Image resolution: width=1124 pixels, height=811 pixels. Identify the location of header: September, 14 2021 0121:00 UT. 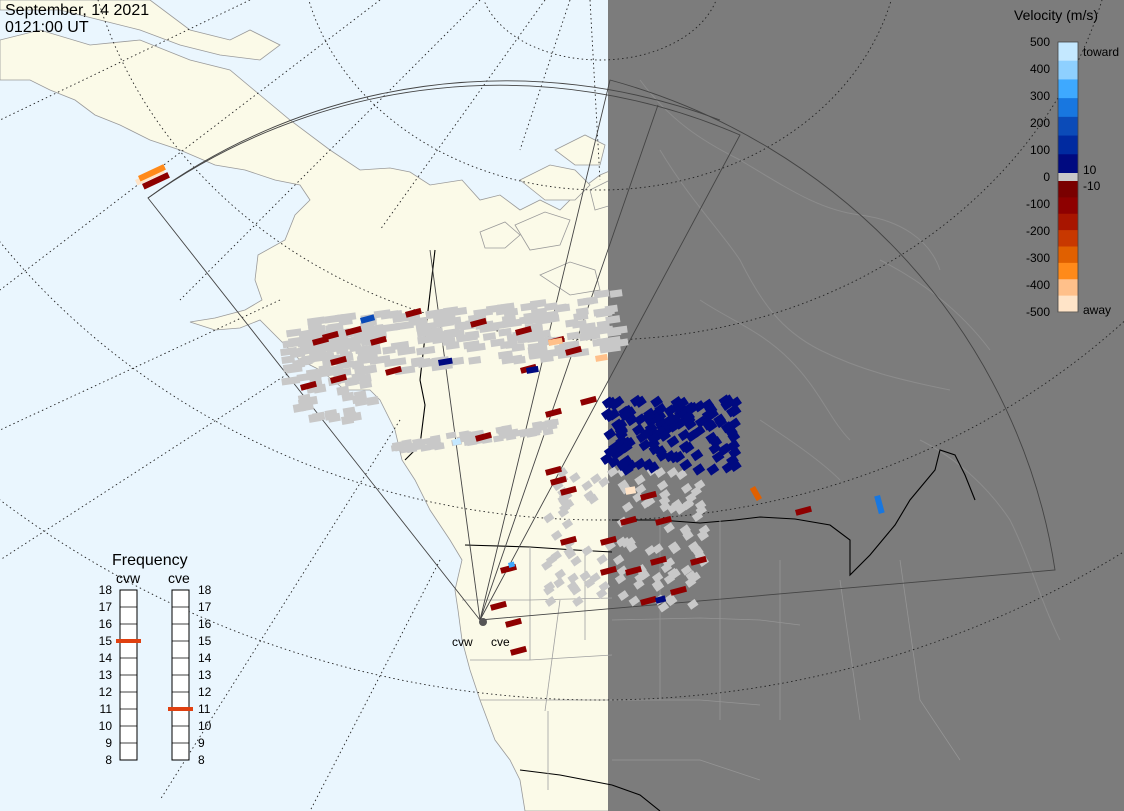
(77, 19).